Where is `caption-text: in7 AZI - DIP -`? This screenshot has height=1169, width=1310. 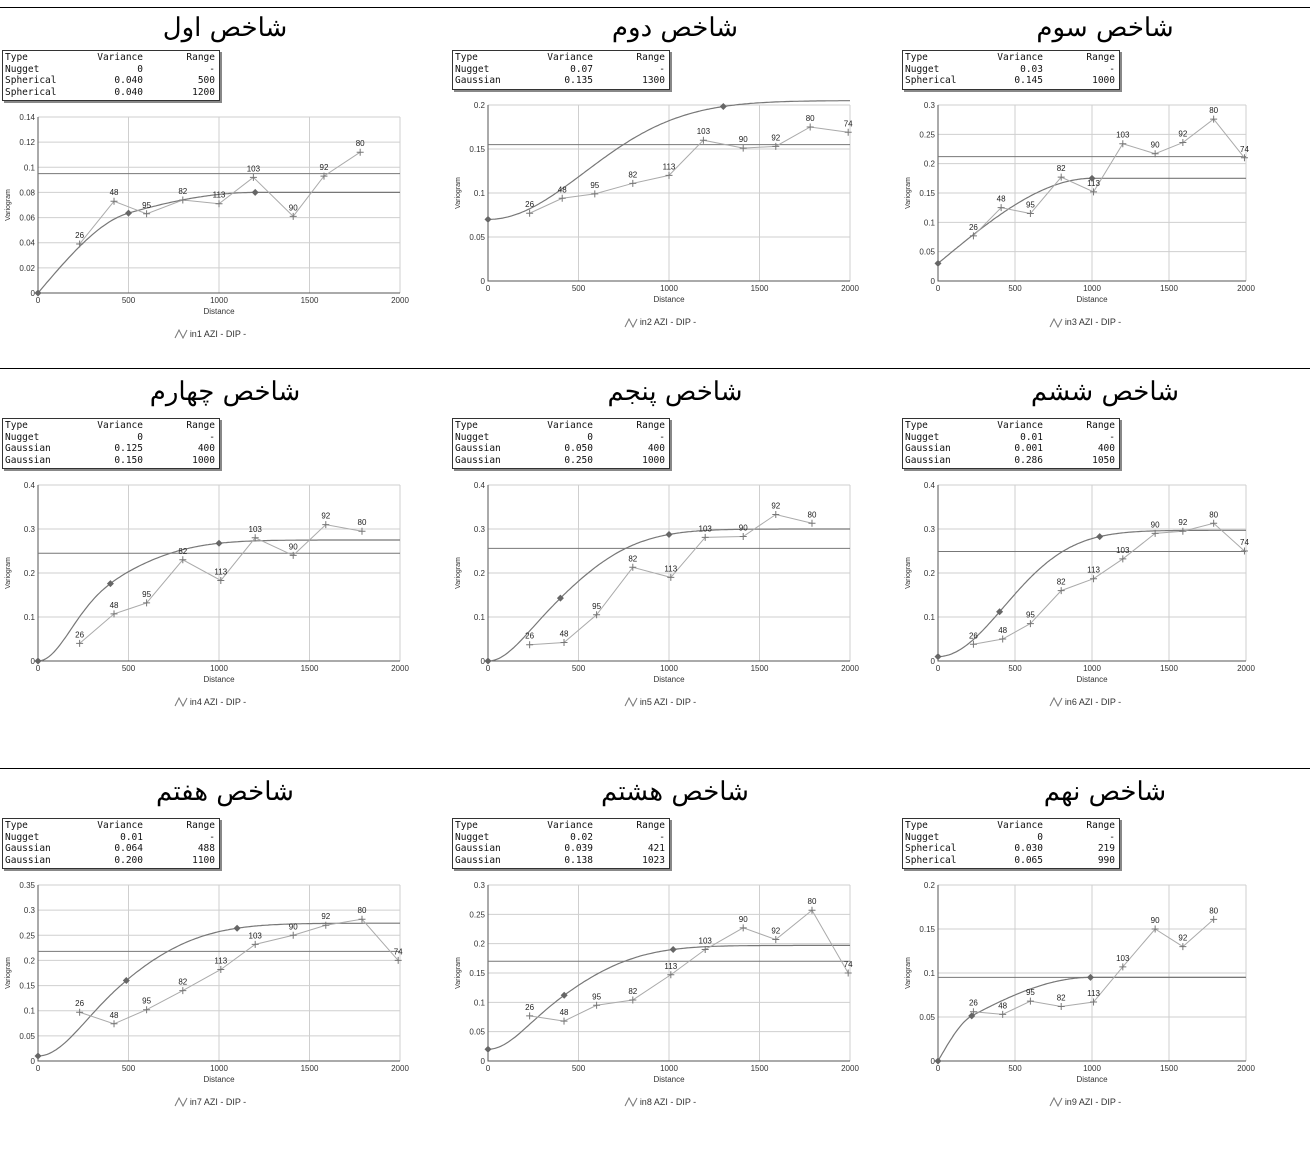
caption-text: in7 AZI - DIP - is located at coordinates (218, 1101).